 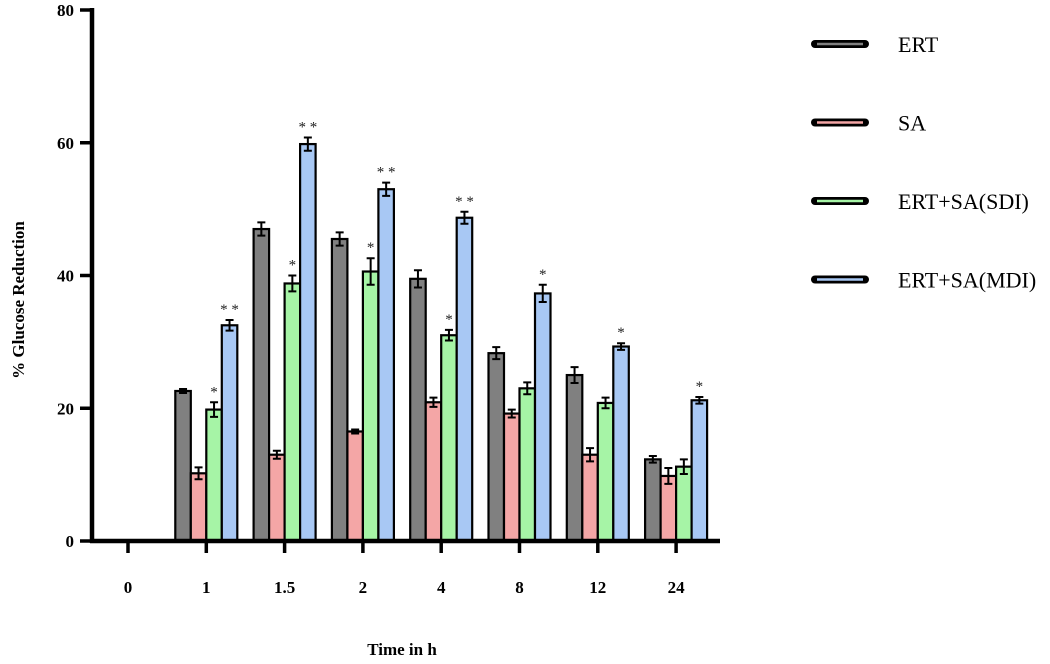 I want to click on bar-ert-sa-sdi--8, so click(x=527, y=465).